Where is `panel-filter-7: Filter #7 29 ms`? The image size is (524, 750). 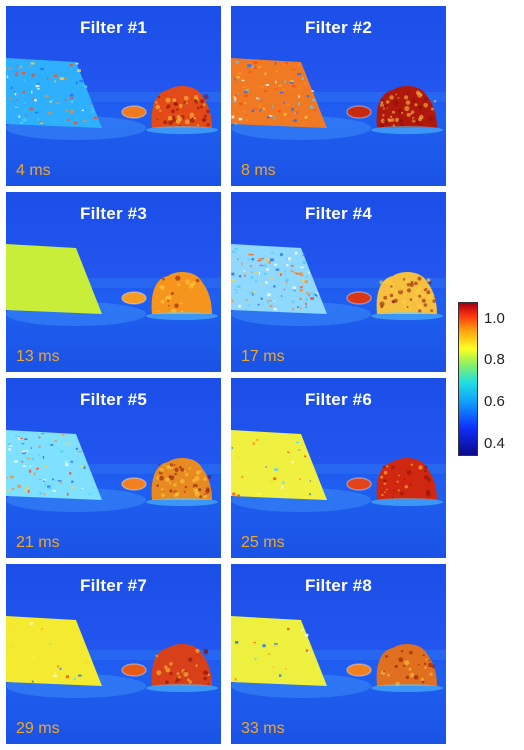
panel-filter-7: Filter #7 29 ms is located at coordinates (113, 654).